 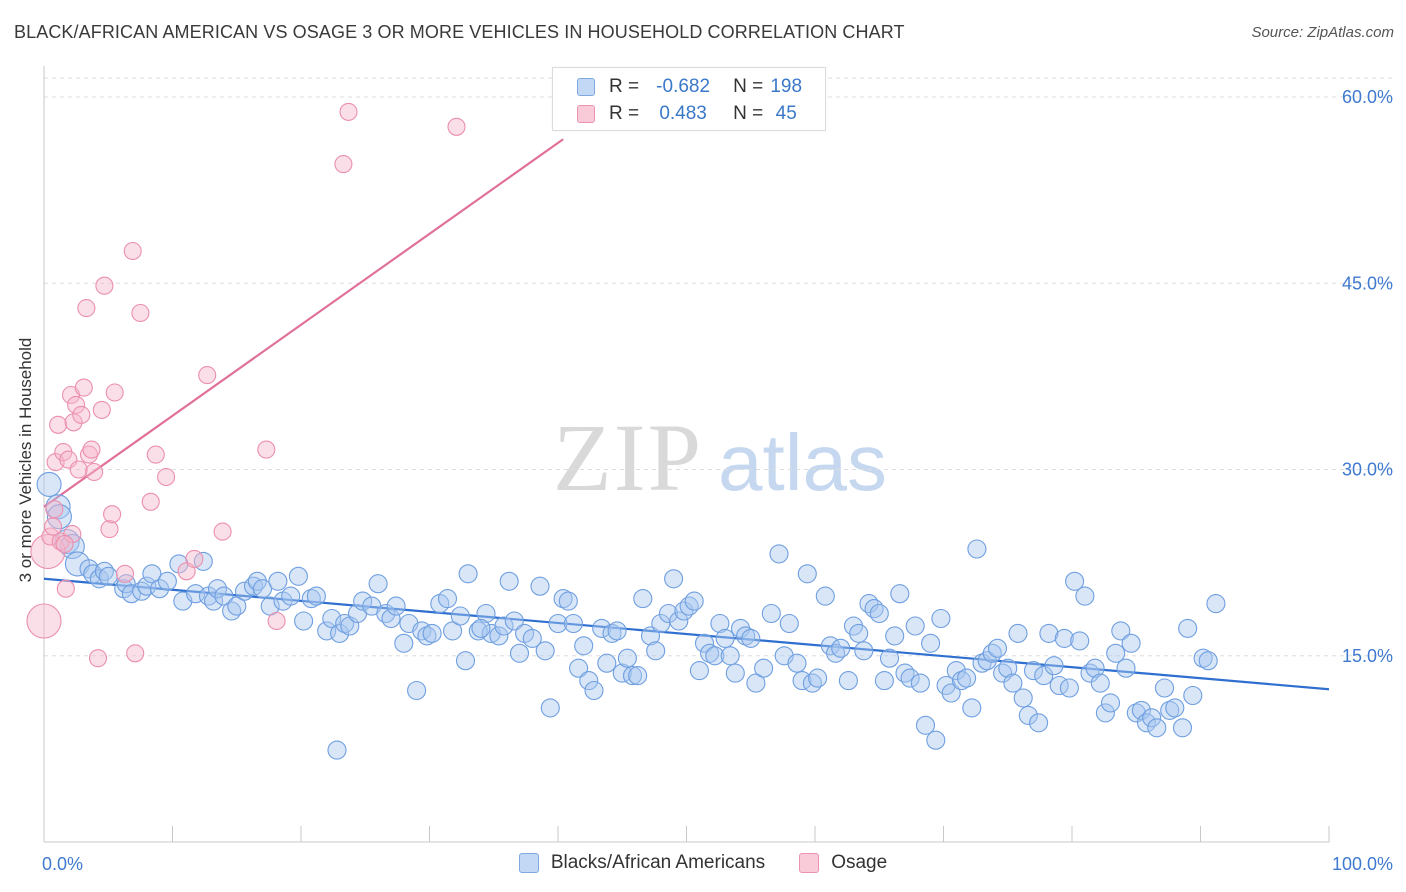 What do you see at coordinates (586, 87) in the screenshot?
I see `legend-swatch-blue` at bounding box center [586, 87].